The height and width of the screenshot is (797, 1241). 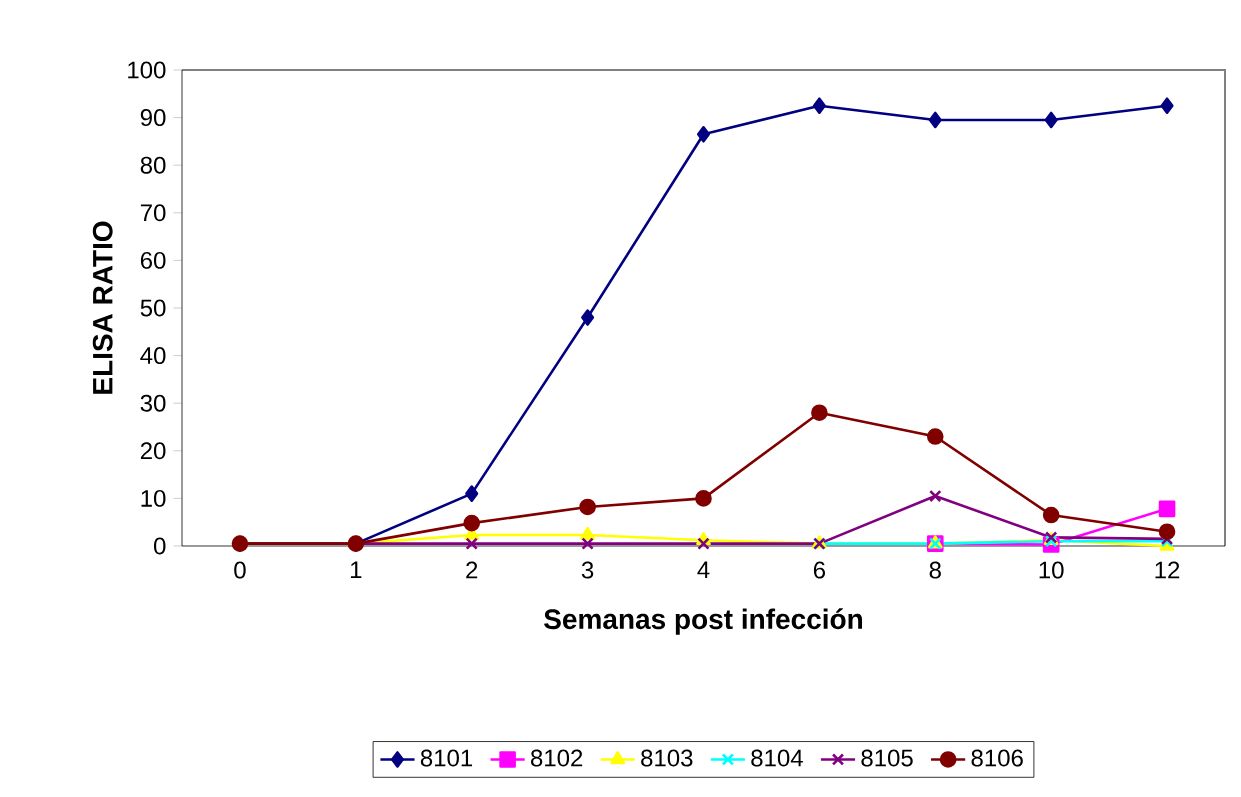 I want to click on y-tick-label: 20, so click(x=153, y=451).